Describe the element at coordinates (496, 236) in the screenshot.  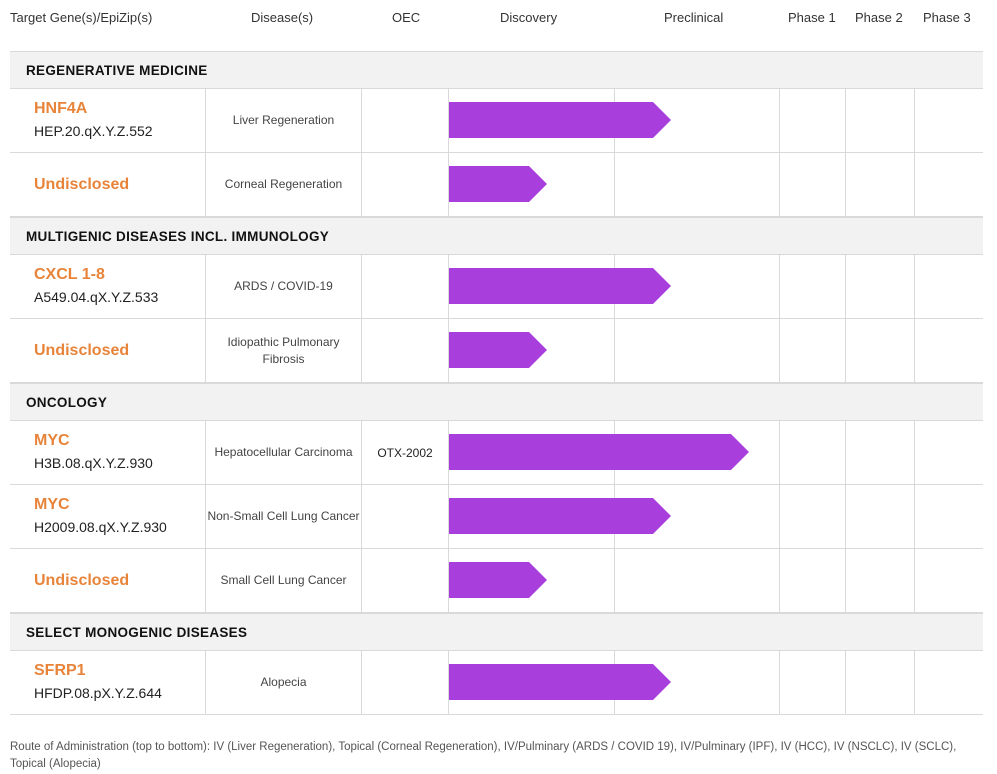
I see `section-header: MULTIGENIC DISEASES INCL. IMMUNOLOGY` at that location.